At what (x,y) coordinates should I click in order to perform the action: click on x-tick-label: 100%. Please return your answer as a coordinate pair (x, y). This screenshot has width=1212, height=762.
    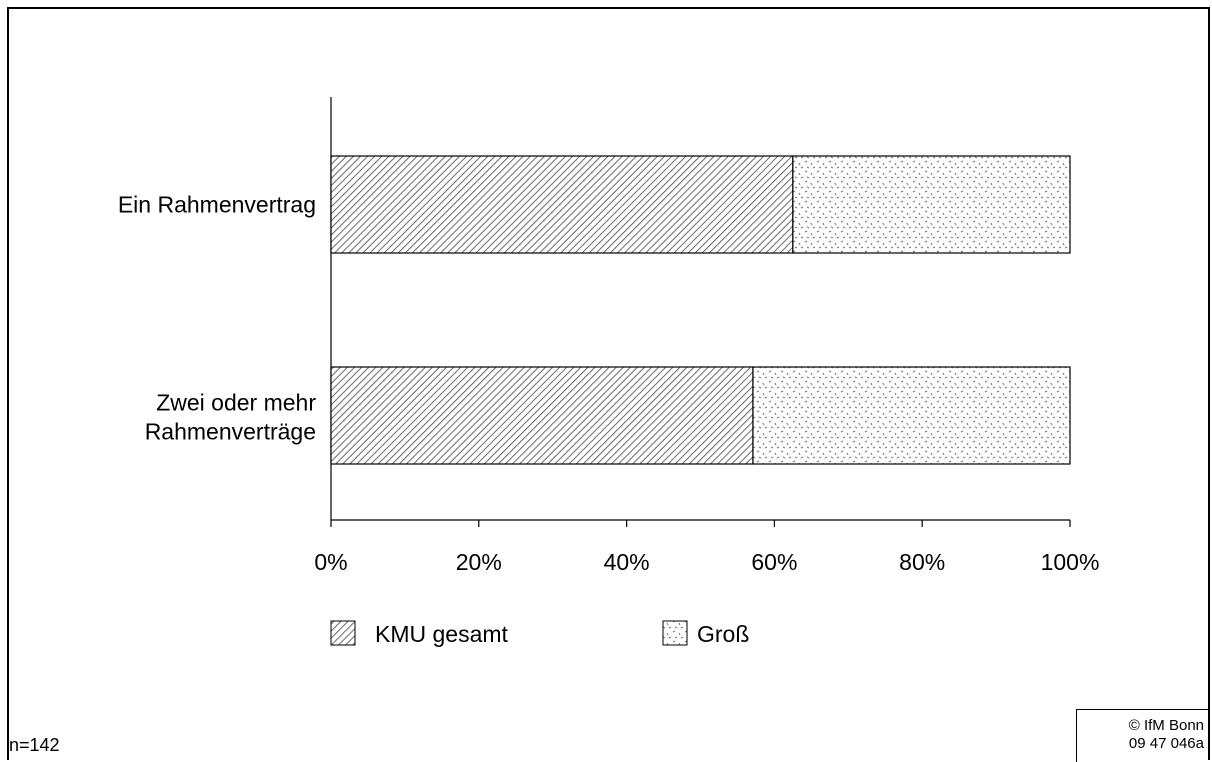
    Looking at the image, I should click on (1070, 562).